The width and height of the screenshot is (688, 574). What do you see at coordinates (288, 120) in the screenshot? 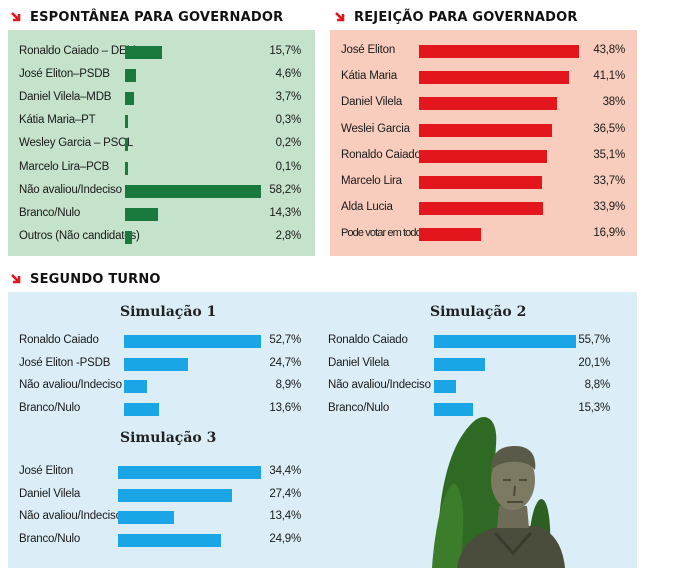
I see `value-label: 0,3%` at bounding box center [288, 120].